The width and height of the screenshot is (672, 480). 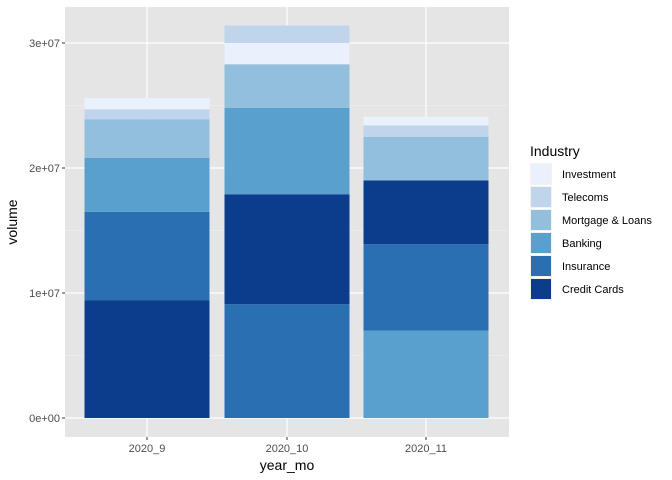 What do you see at coordinates (607, 221) in the screenshot?
I see `legend-label: Mortgage & Loans` at bounding box center [607, 221].